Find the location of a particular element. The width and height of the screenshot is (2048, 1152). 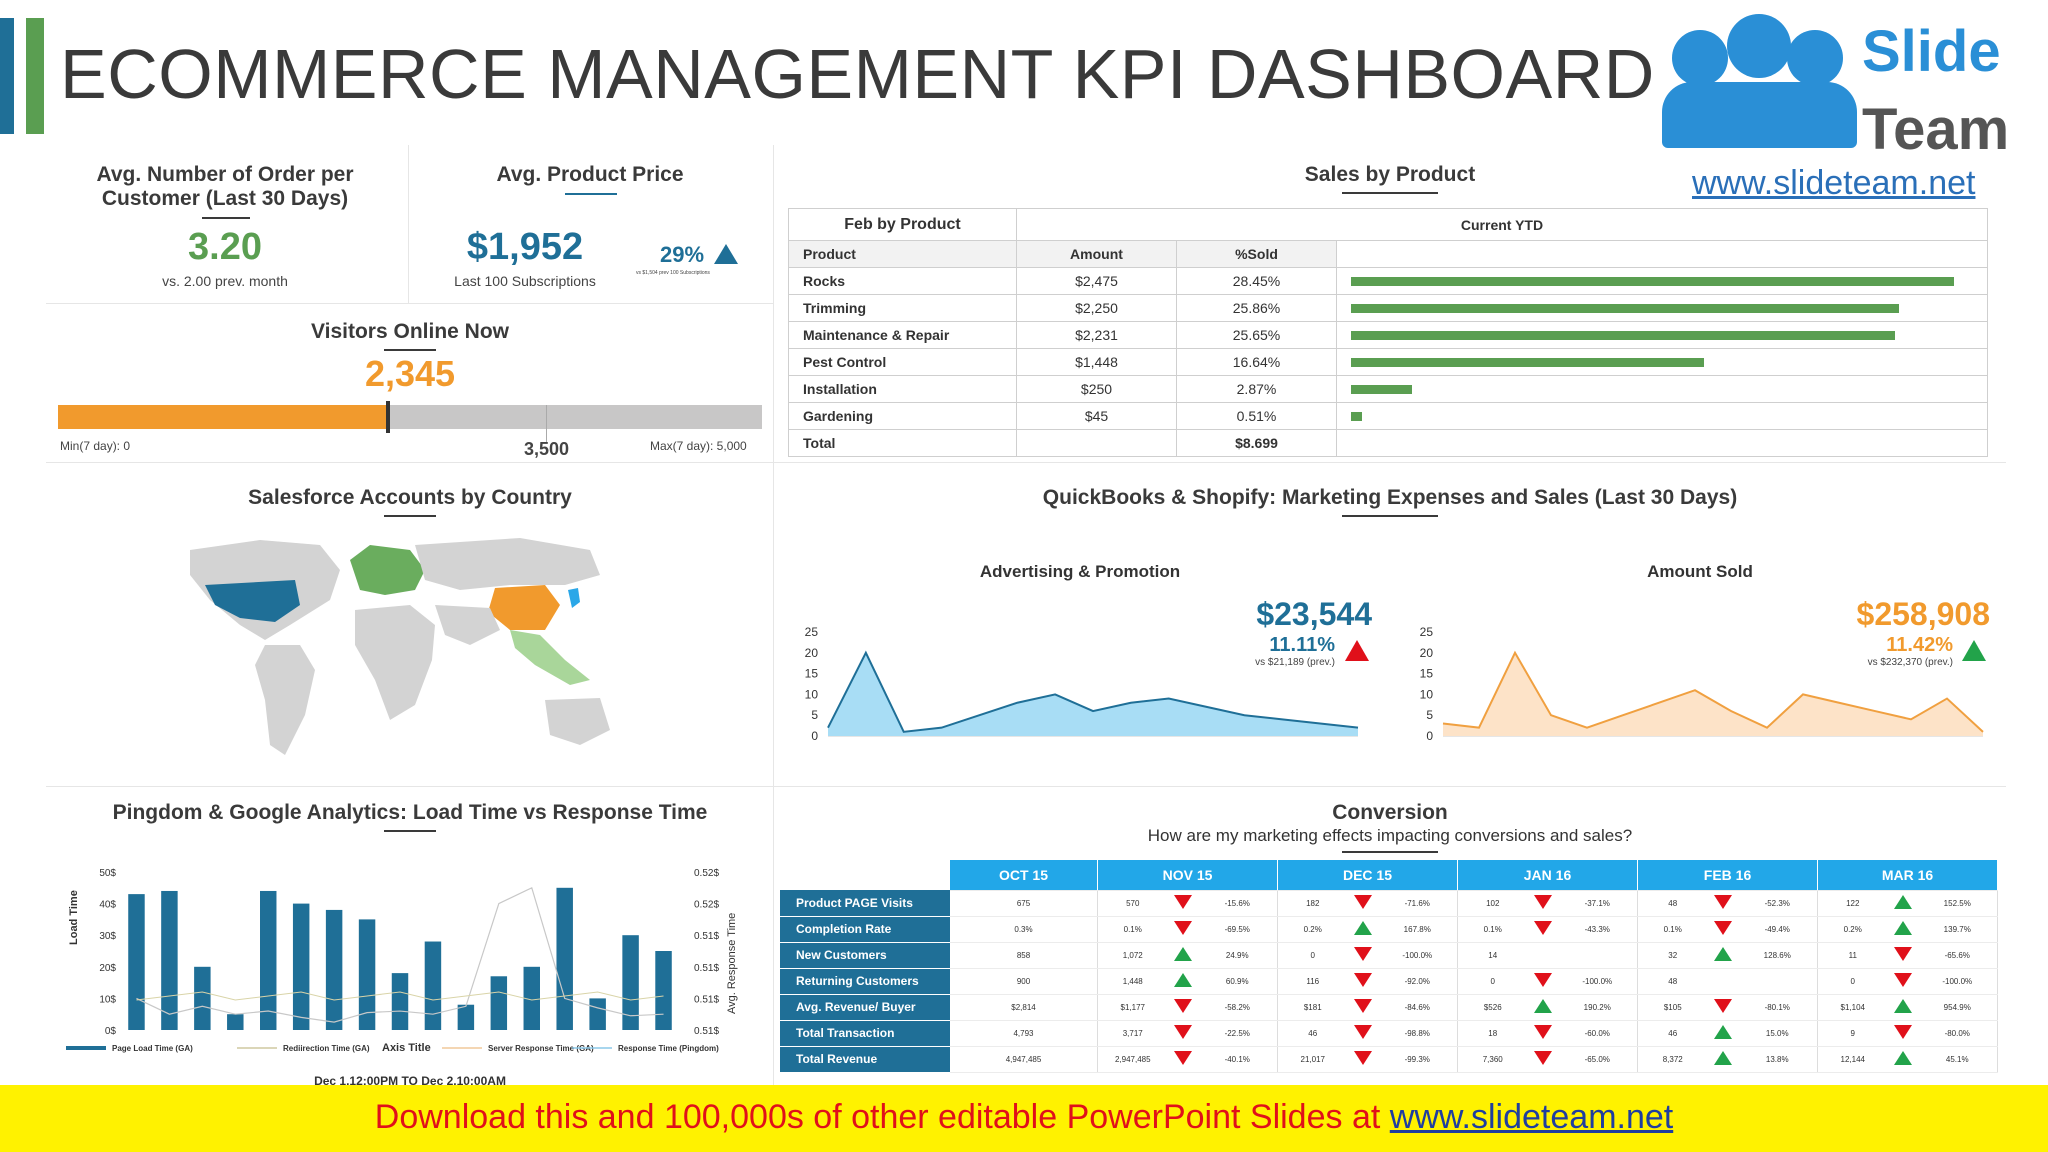

area-fill is located at coordinates (1713, 694).